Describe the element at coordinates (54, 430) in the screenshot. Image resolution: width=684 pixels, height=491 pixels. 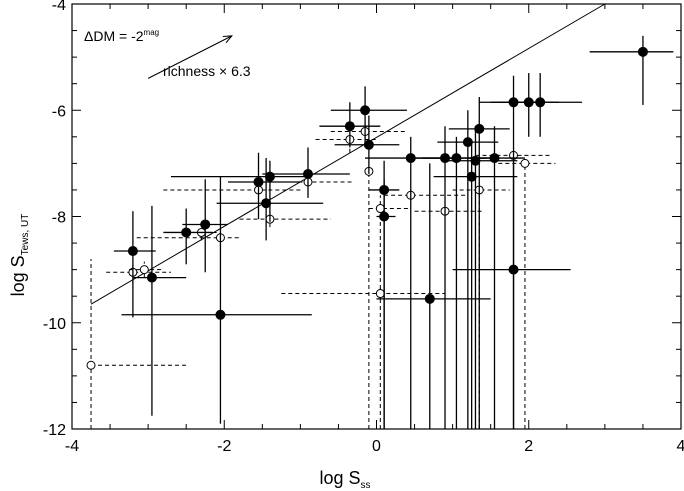
I see `y-tick-label: -12` at that location.